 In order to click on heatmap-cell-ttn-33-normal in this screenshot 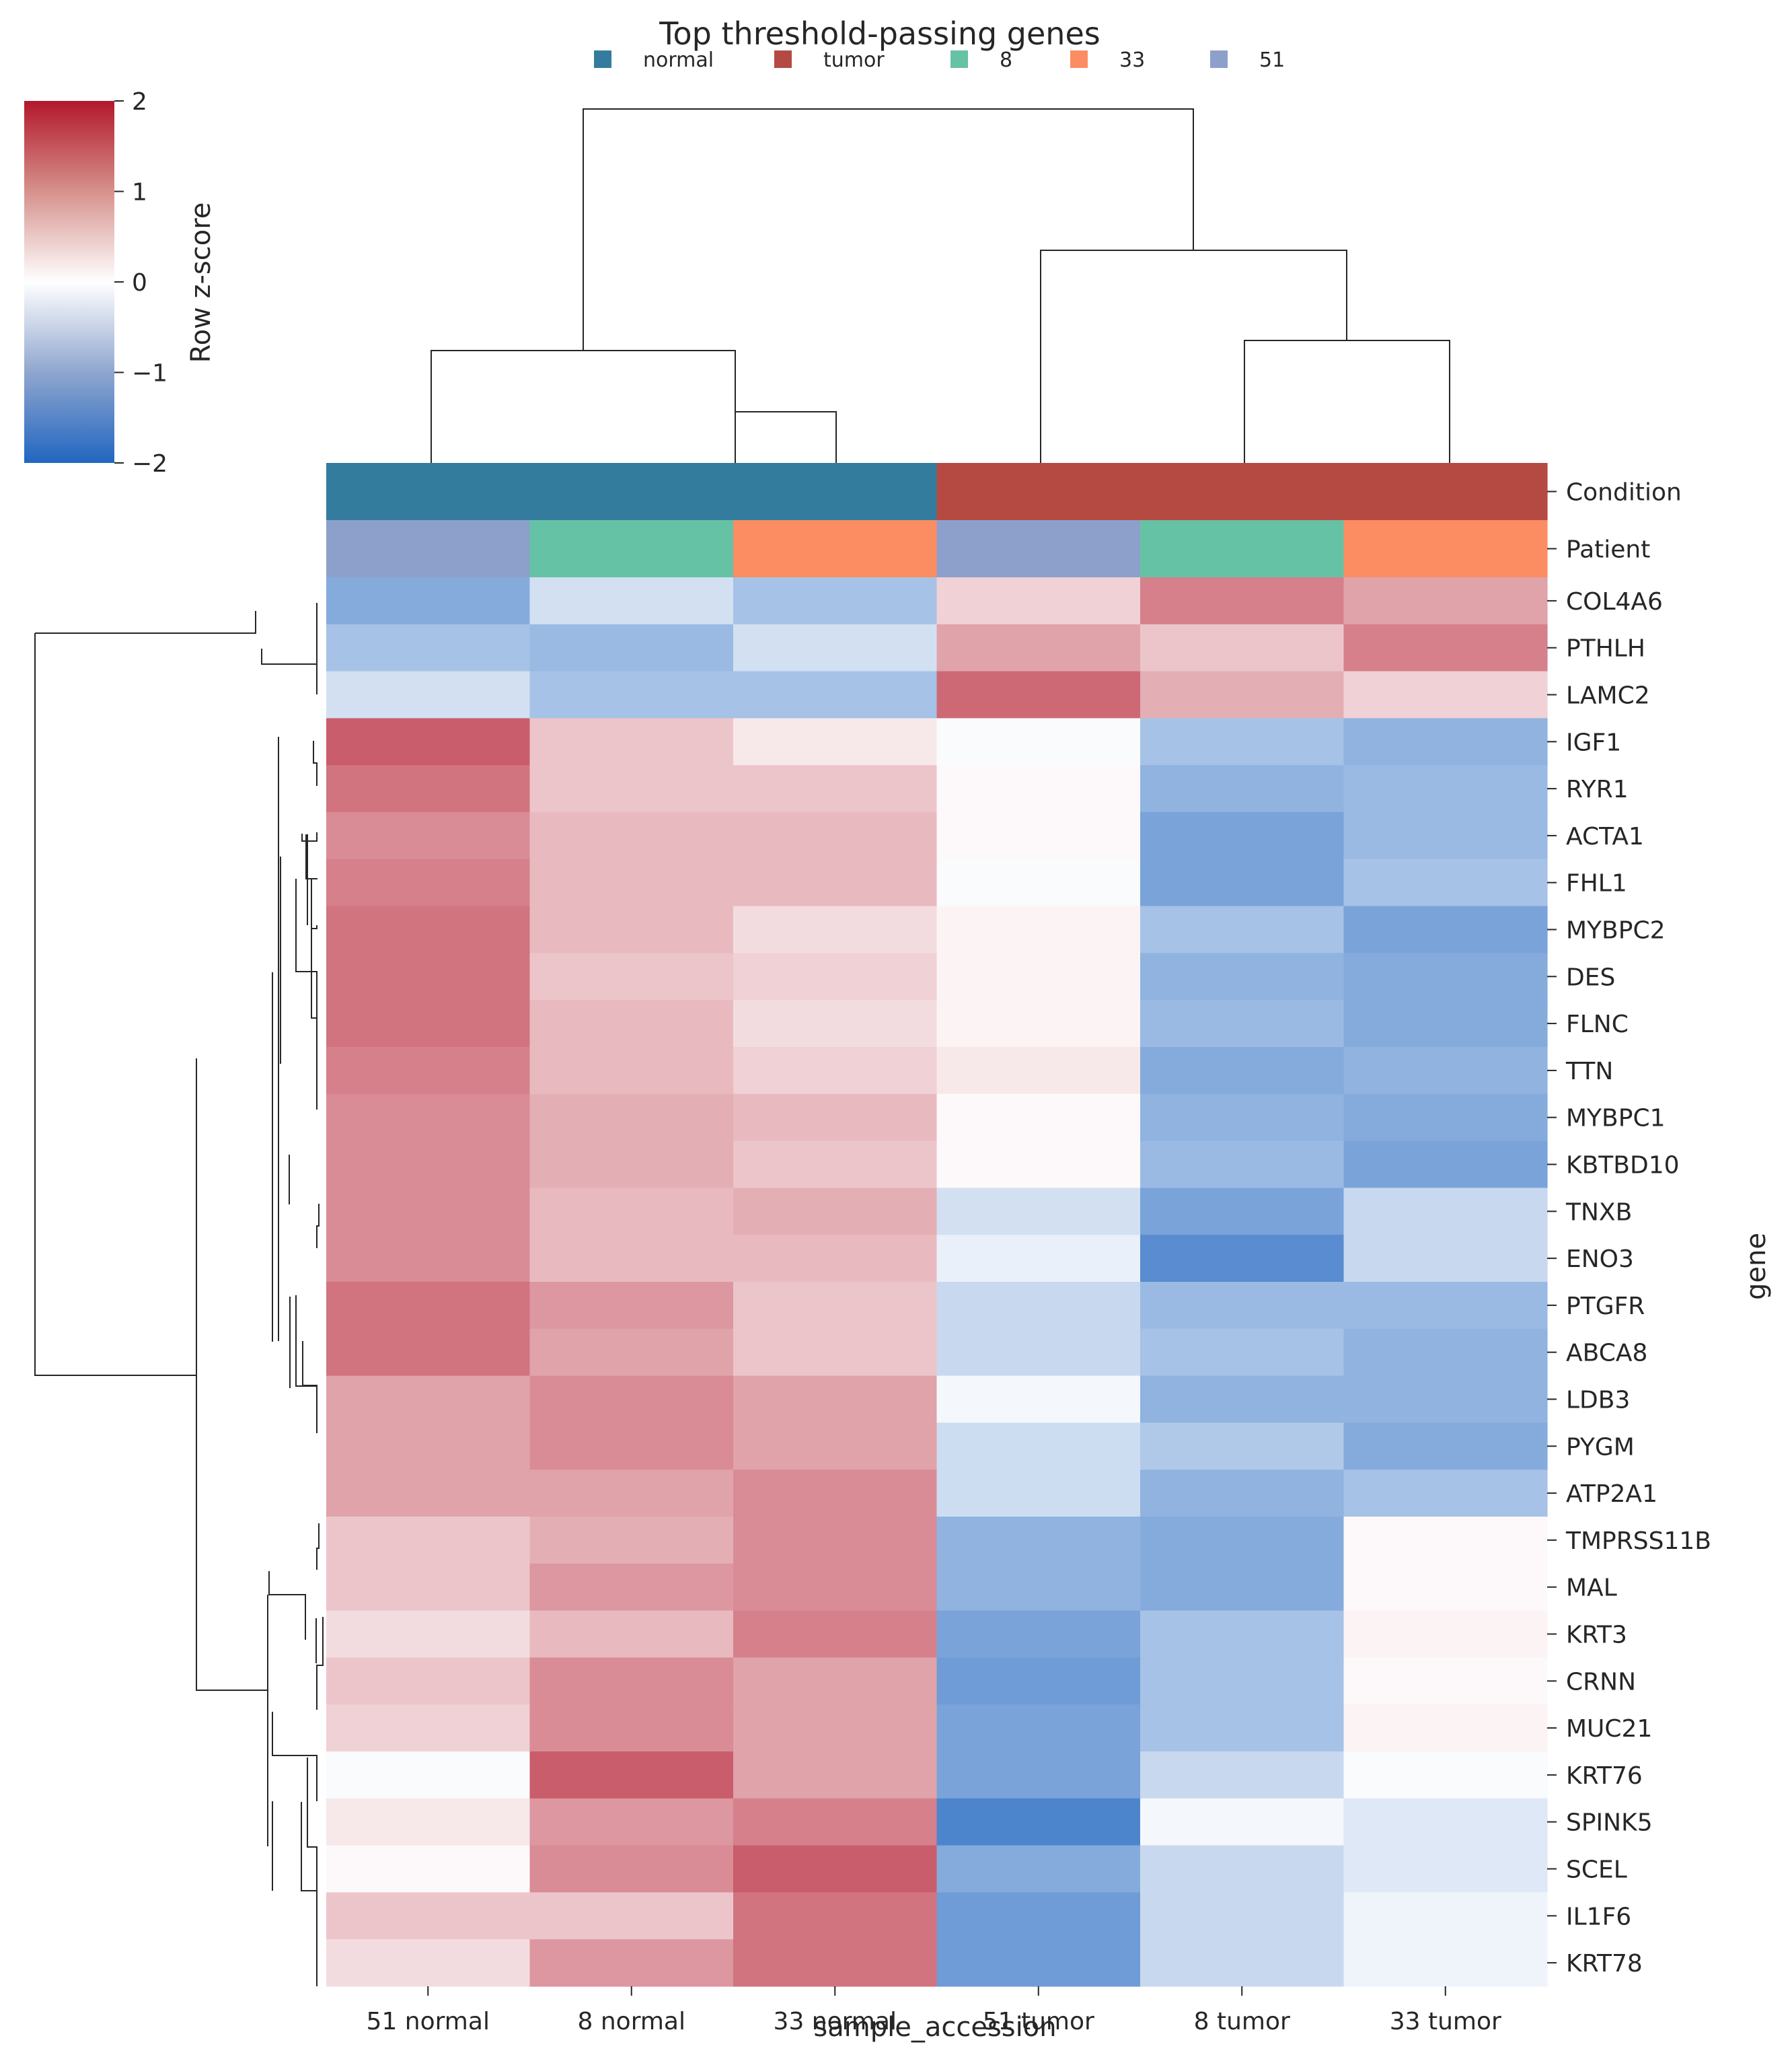, I will do `click(836, 1071)`.